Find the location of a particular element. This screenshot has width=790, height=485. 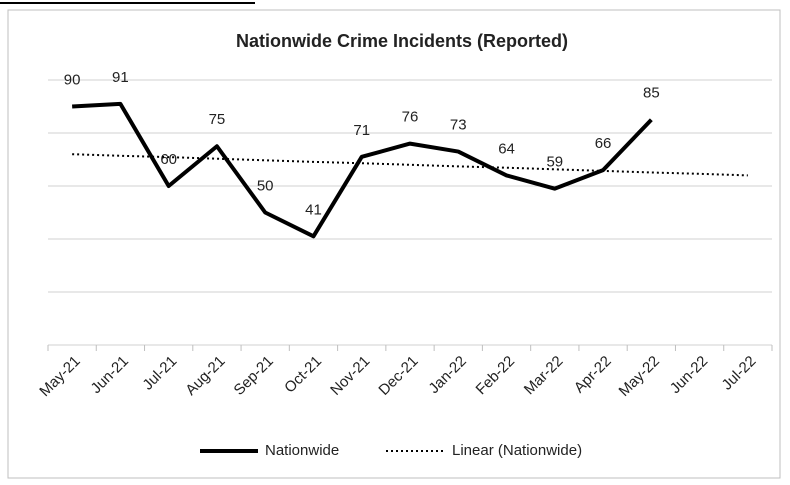

data-label: 66 is located at coordinates (603, 143).